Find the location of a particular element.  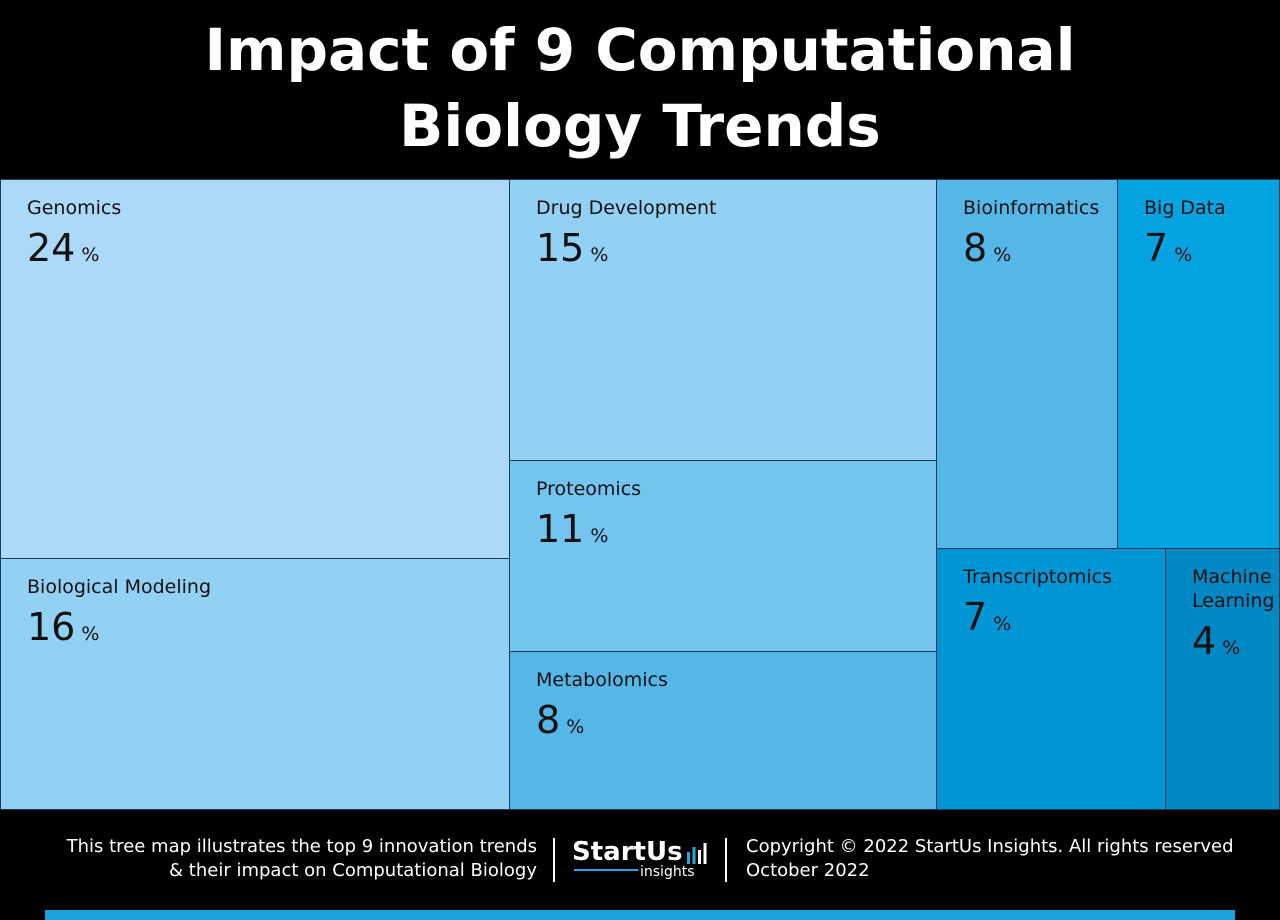

treemap-label: Big Data is located at coordinates (1185, 208).